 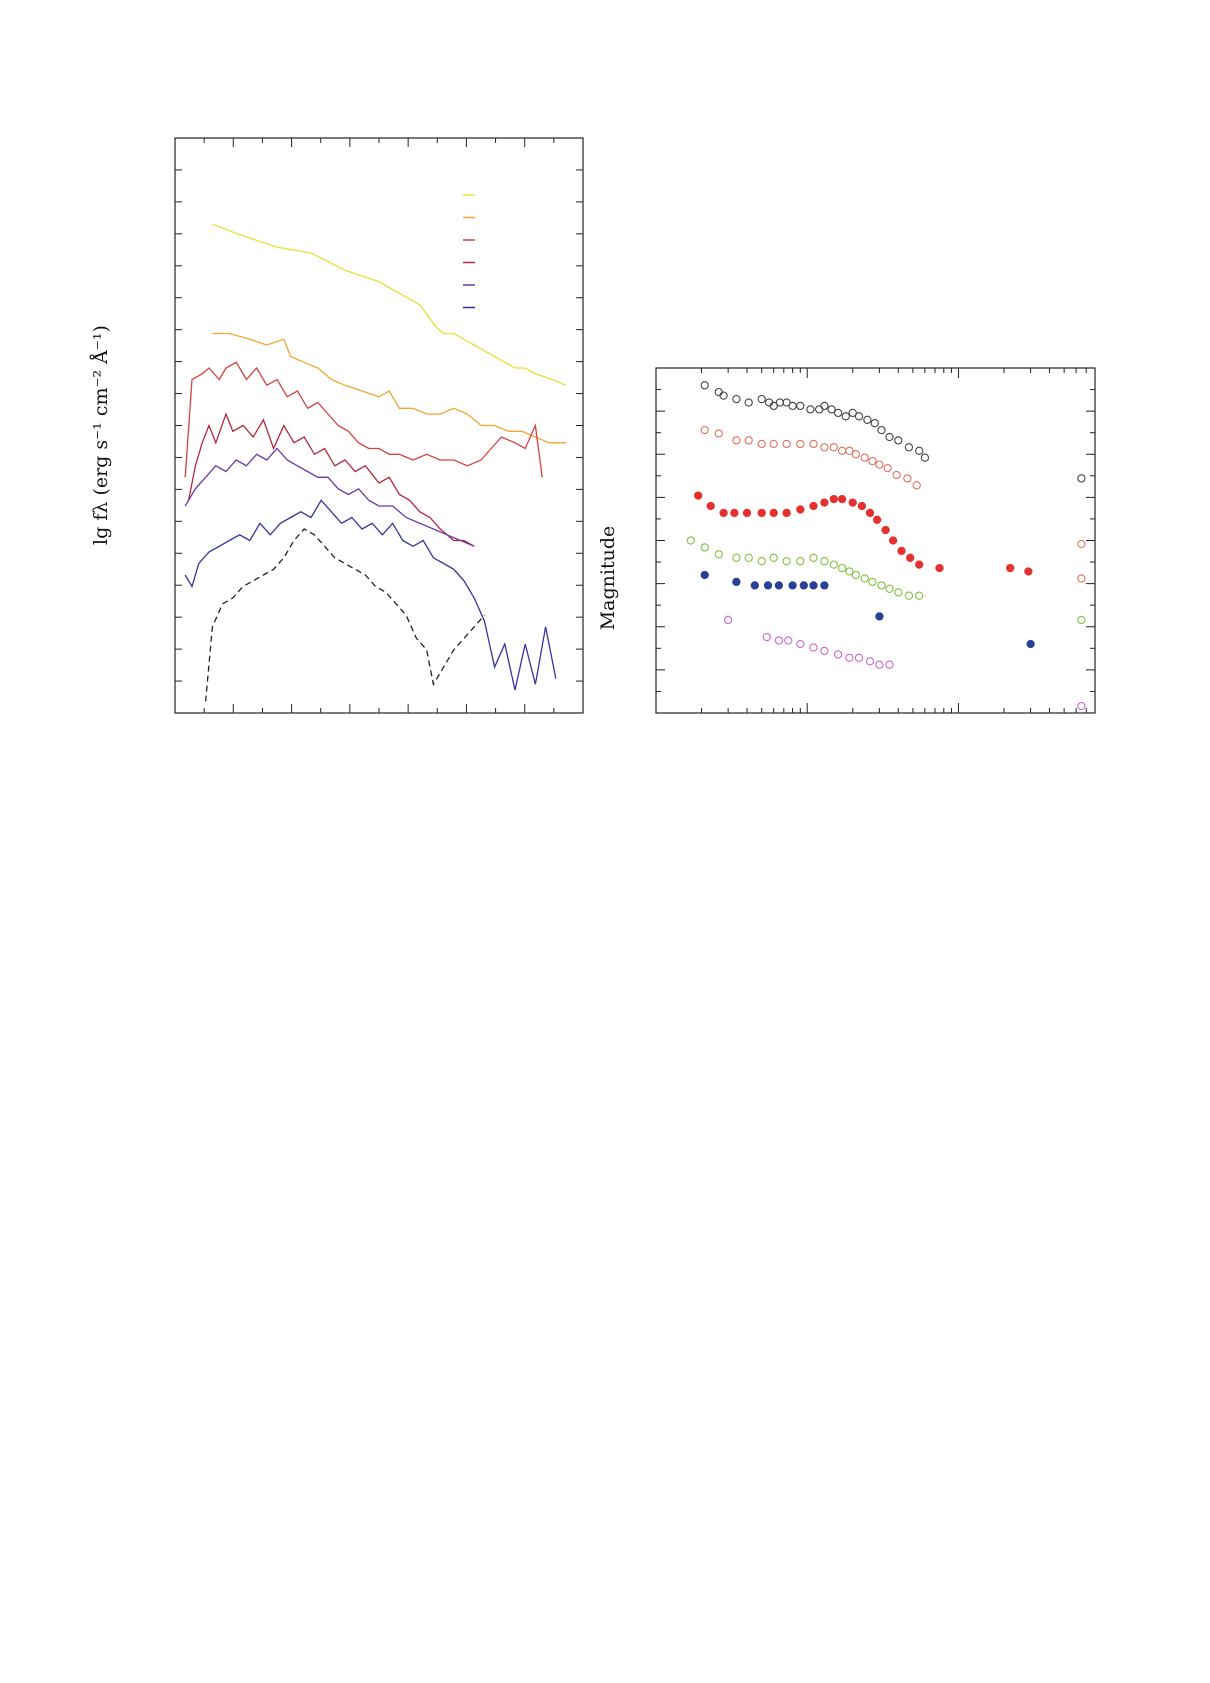 I want to click on spectra-panel, so click(x=379, y=425).